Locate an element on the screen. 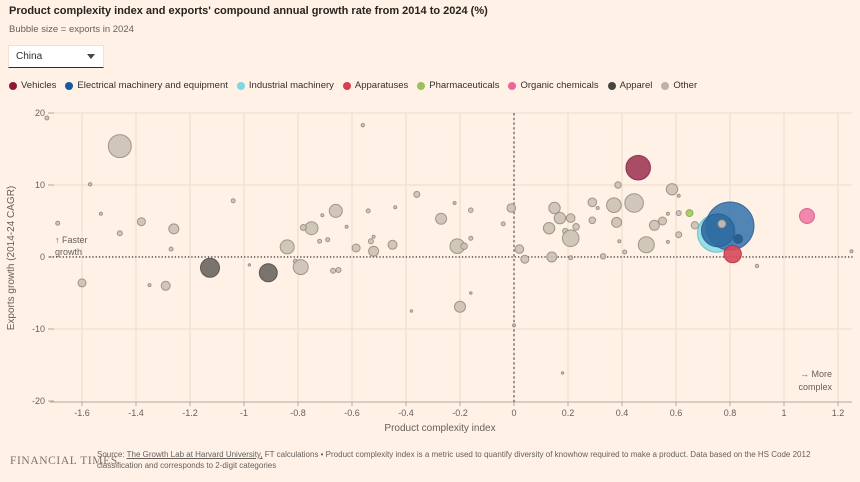 The width and height of the screenshot is (860, 482). ft-logo: FINANCIAL TIMES is located at coordinates (64, 461).